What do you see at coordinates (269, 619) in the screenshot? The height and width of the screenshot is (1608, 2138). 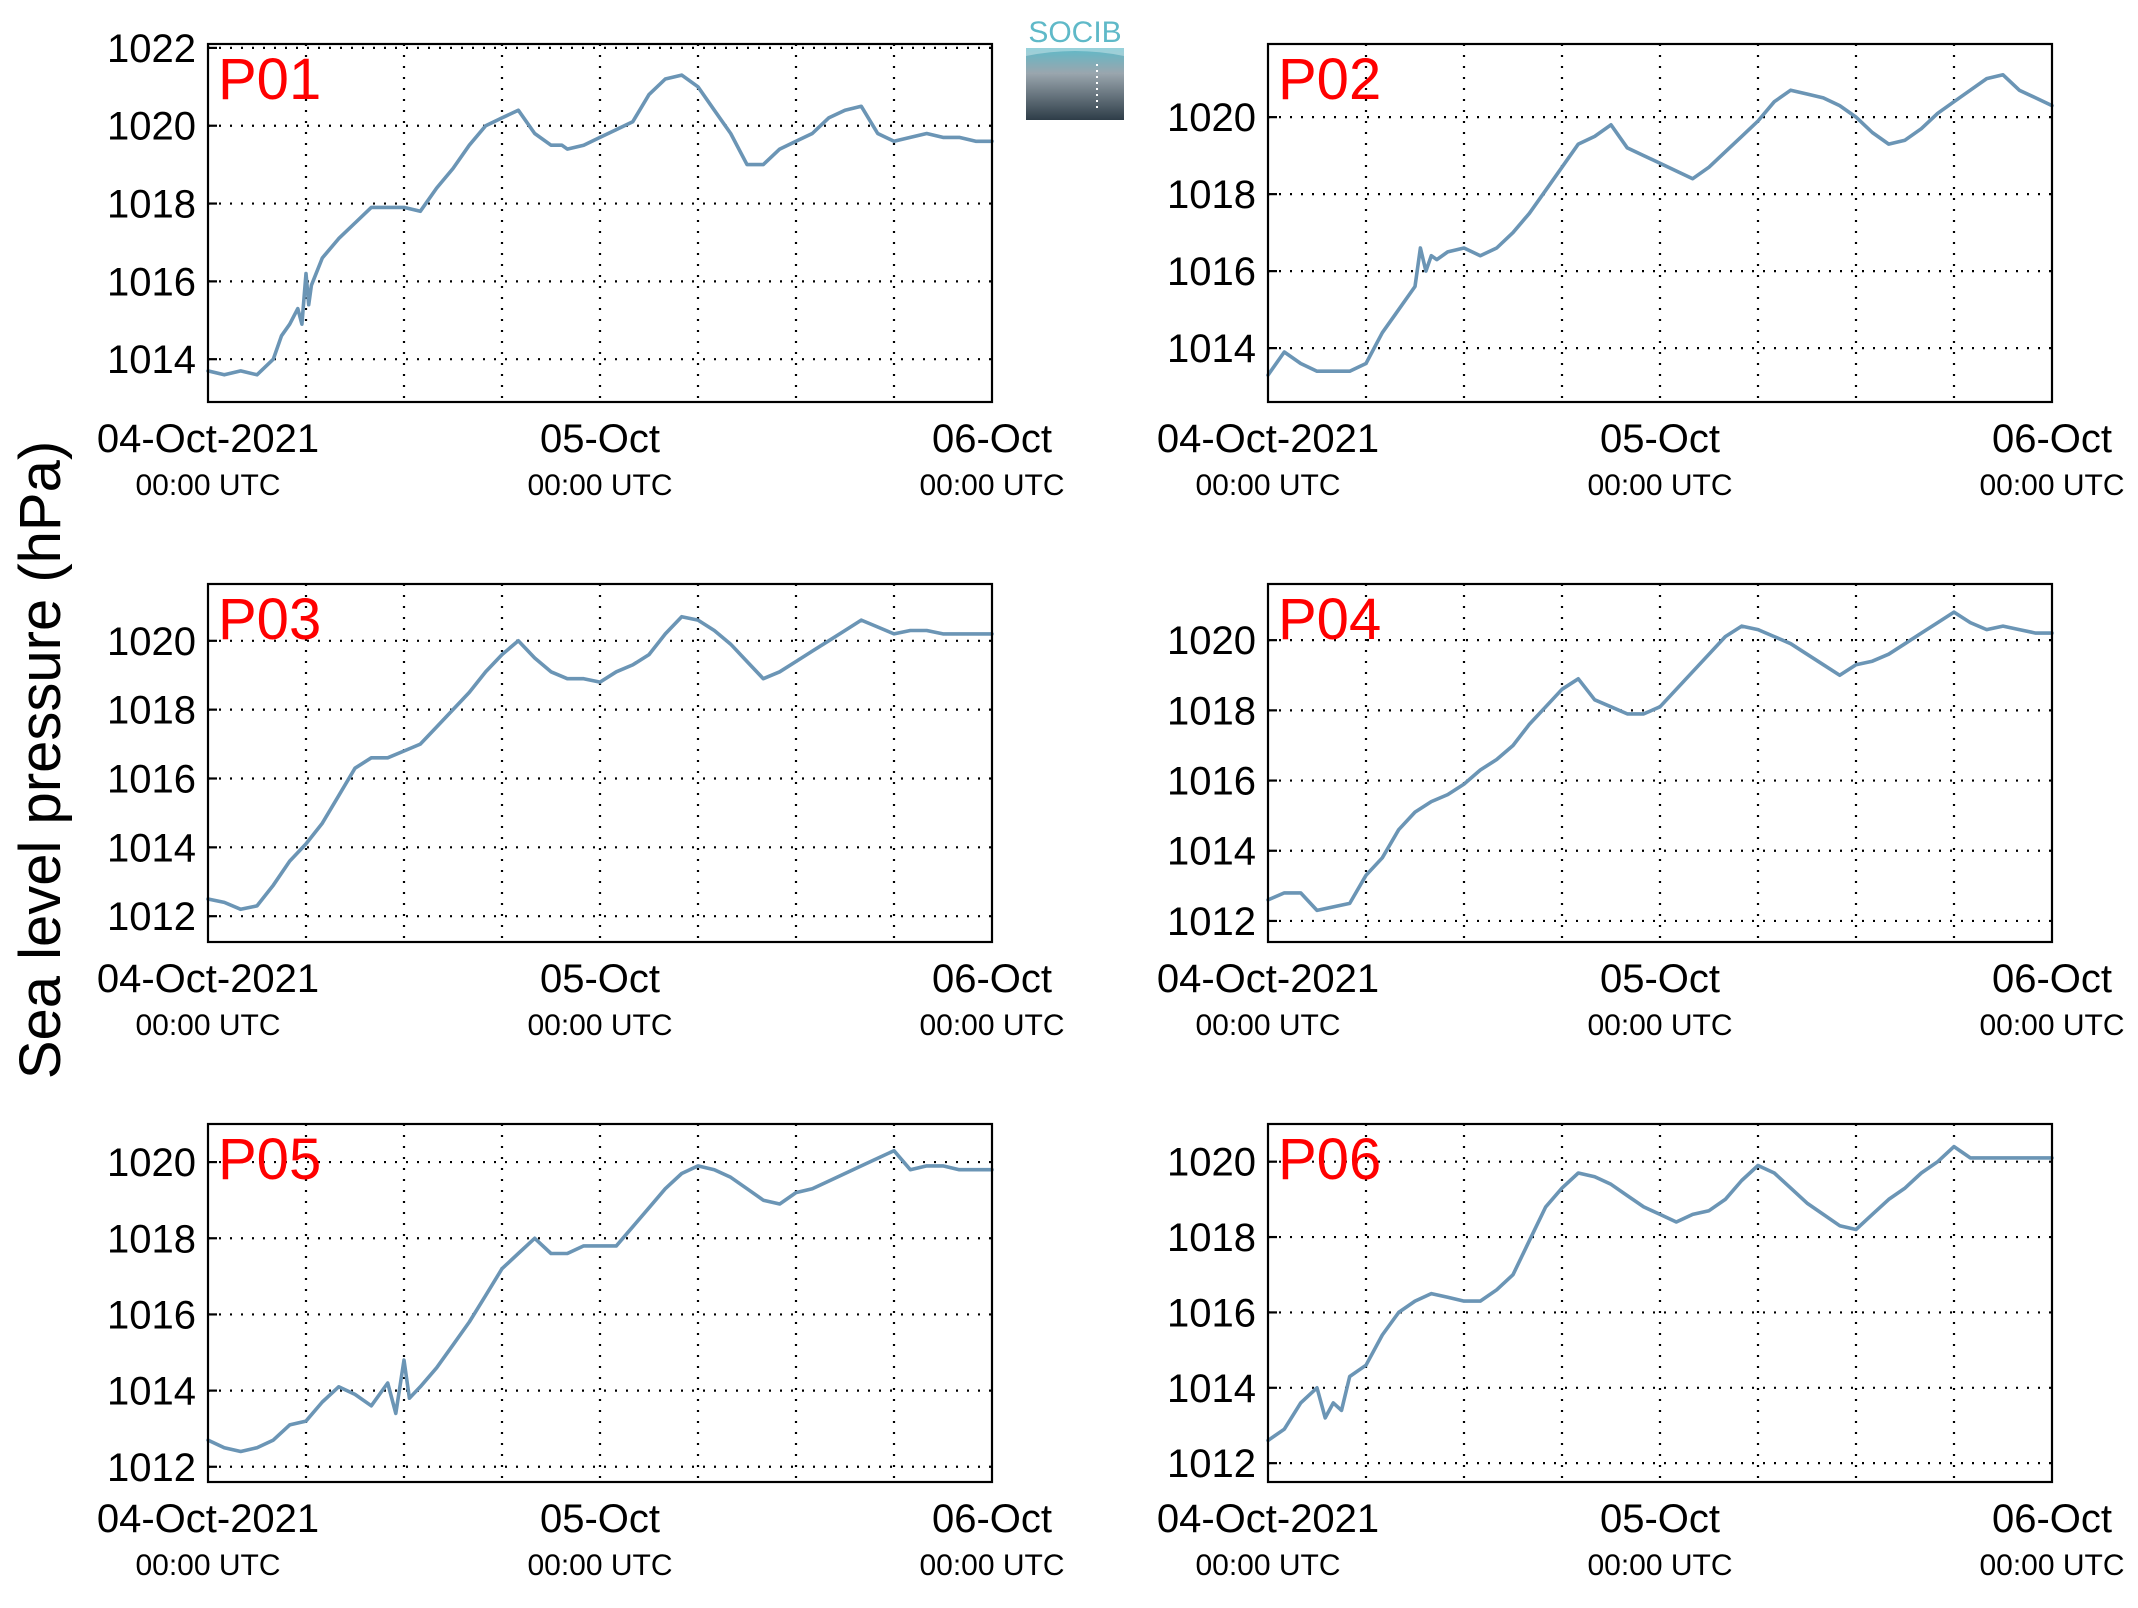 I see `panel-label: P03` at bounding box center [269, 619].